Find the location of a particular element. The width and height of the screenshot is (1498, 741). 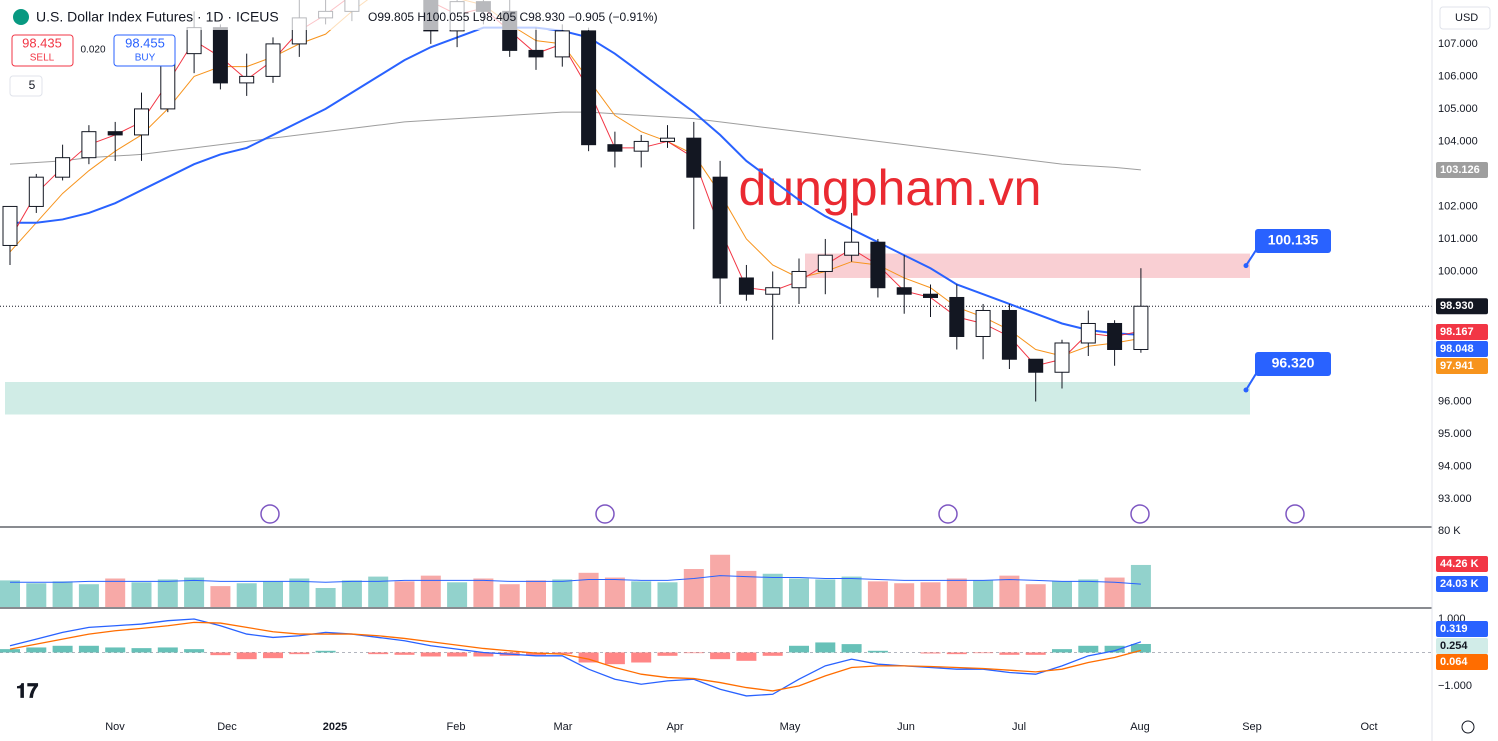

sell-button is located at coordinates (42, 50).